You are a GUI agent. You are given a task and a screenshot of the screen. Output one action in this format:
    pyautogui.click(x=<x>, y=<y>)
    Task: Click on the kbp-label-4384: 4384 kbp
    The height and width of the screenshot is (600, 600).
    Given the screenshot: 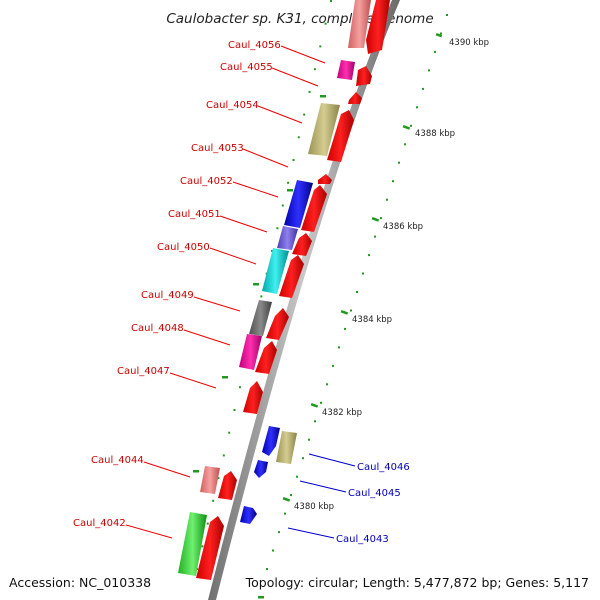 What is the action you would take?
    pyautogui.click(x=372, y=320)
    